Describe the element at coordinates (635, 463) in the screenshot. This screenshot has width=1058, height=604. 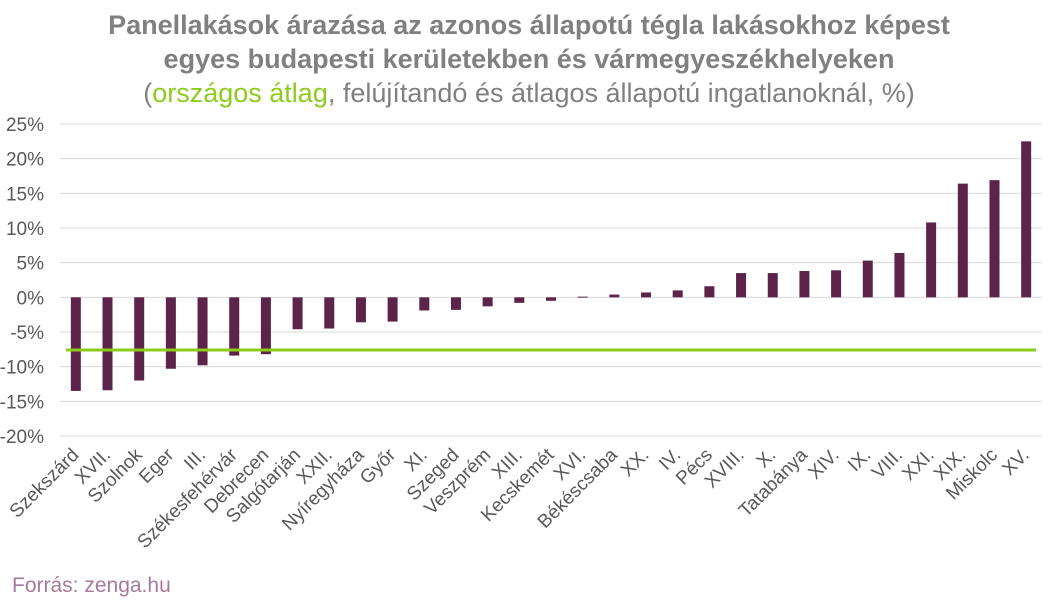
I see `x-tick-label: XX.` at that location.